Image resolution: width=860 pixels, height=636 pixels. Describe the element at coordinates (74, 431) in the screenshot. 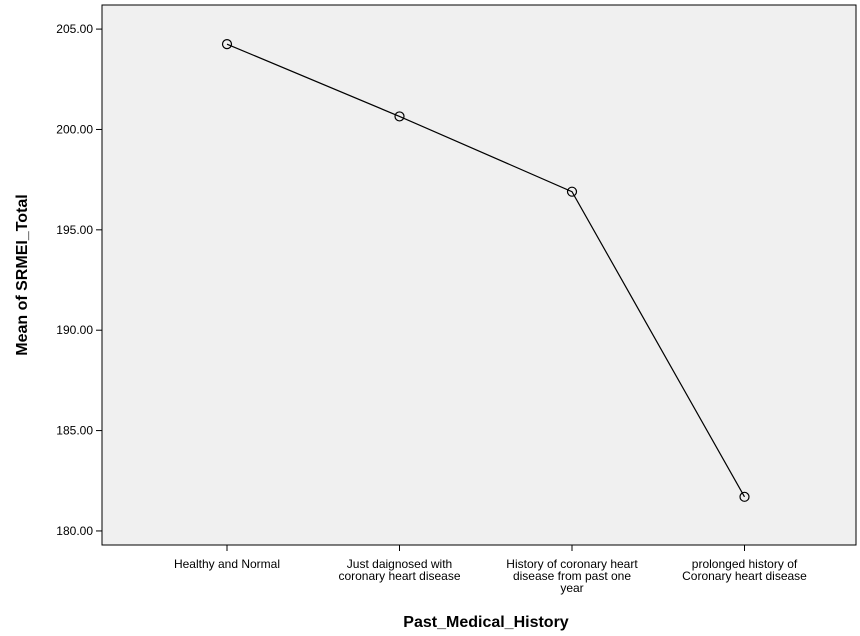

I see `y-tick-label: 185.00` at that location.